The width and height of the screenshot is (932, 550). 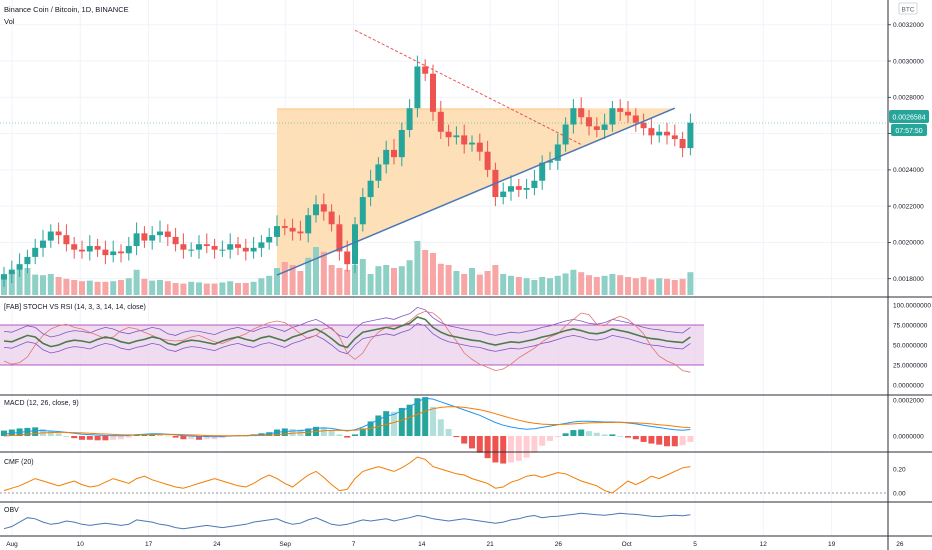 What do you see at coordinates (627, 544) in the screenshot?
I see `time-tick-label: Oct` at bounding box center [627, 544].